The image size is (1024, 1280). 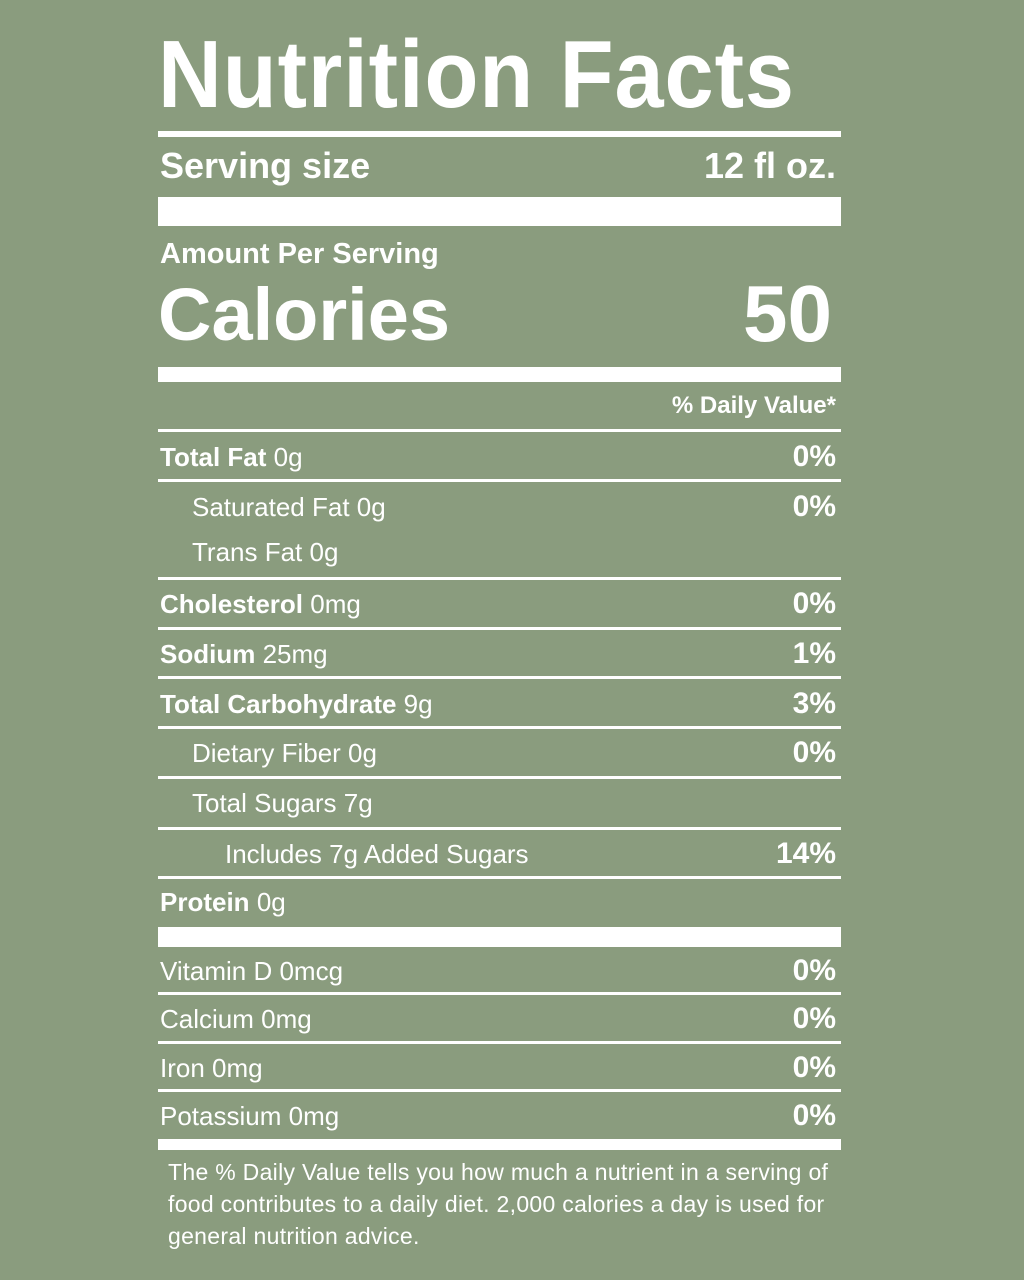 I want to click on nutrient-row: Dietary Fiber 0g 0%, so click(x=498, y=753).